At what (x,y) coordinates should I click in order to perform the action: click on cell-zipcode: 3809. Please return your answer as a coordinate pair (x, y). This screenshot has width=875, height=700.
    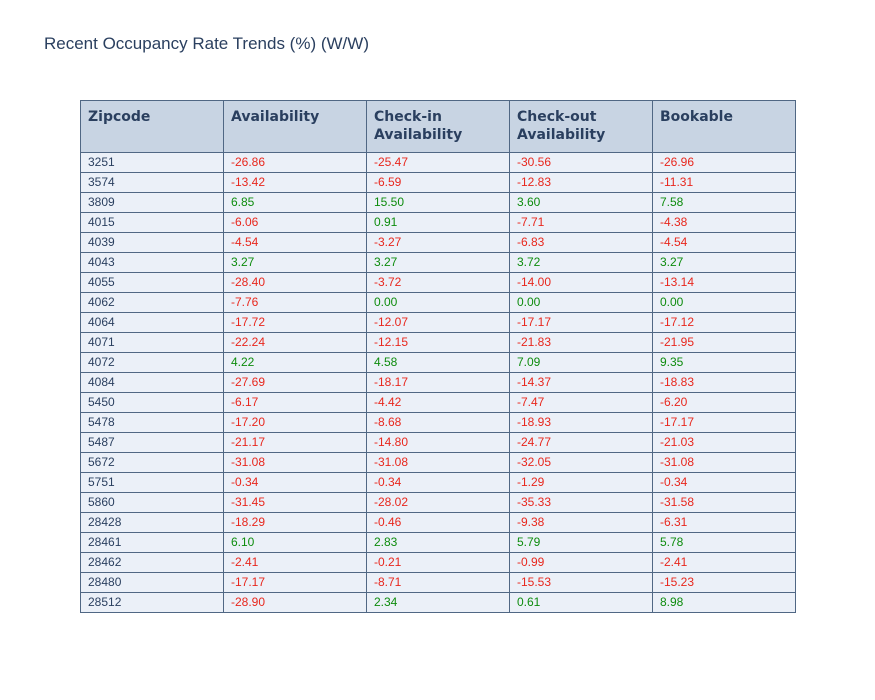
    Looking at the image, I should click on (152, 202).